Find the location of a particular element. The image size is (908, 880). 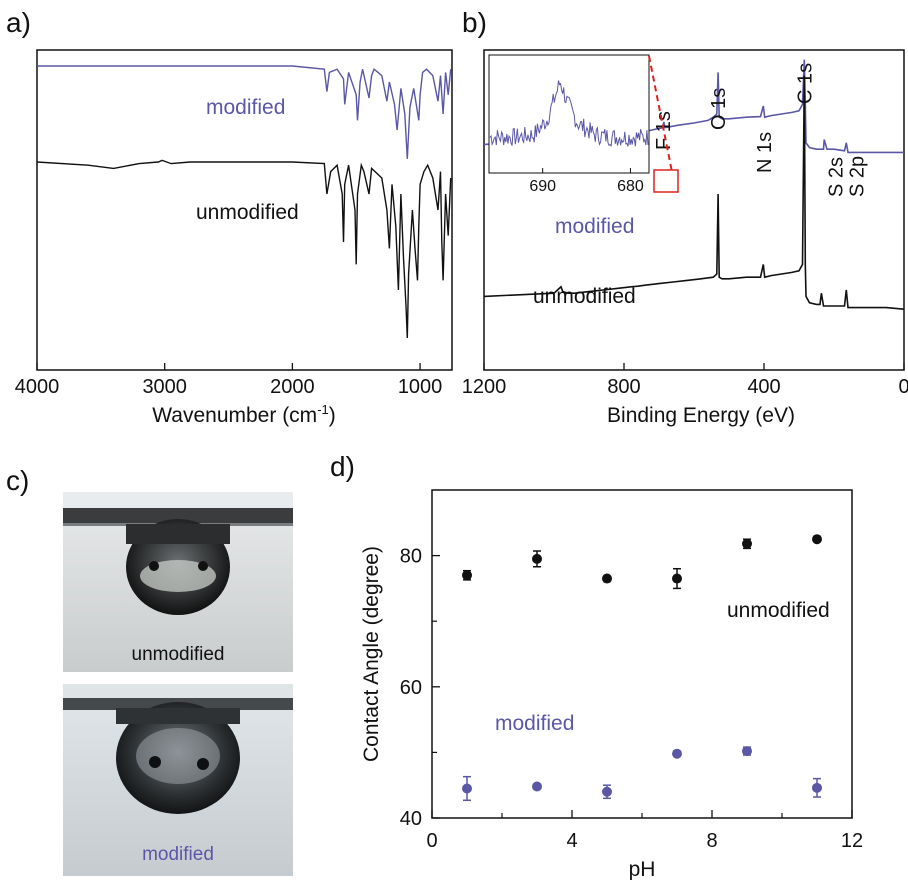

panel-b-series-unmodified is located at coordinates (694, 192).